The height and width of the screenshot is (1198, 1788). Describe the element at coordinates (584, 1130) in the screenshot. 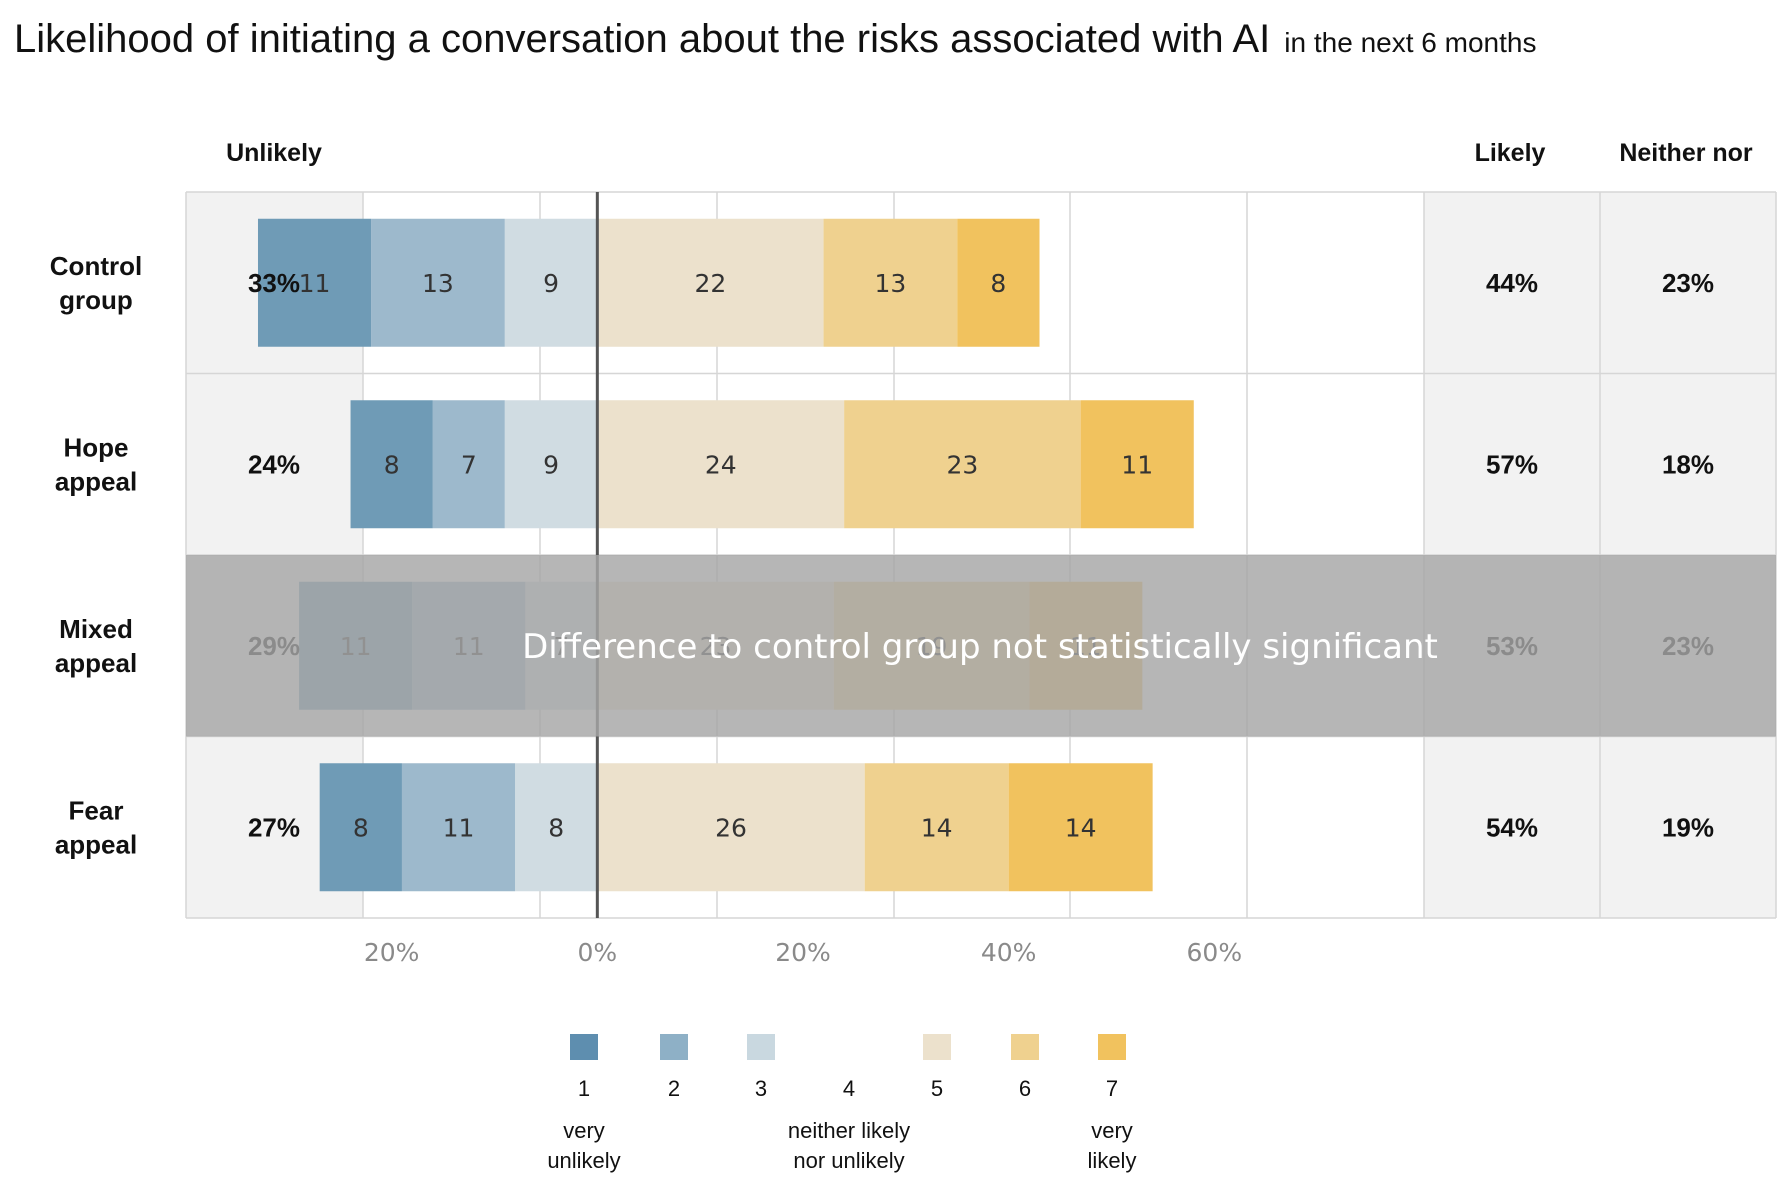

I see `legend-anchor-0-line0: very` at that location.